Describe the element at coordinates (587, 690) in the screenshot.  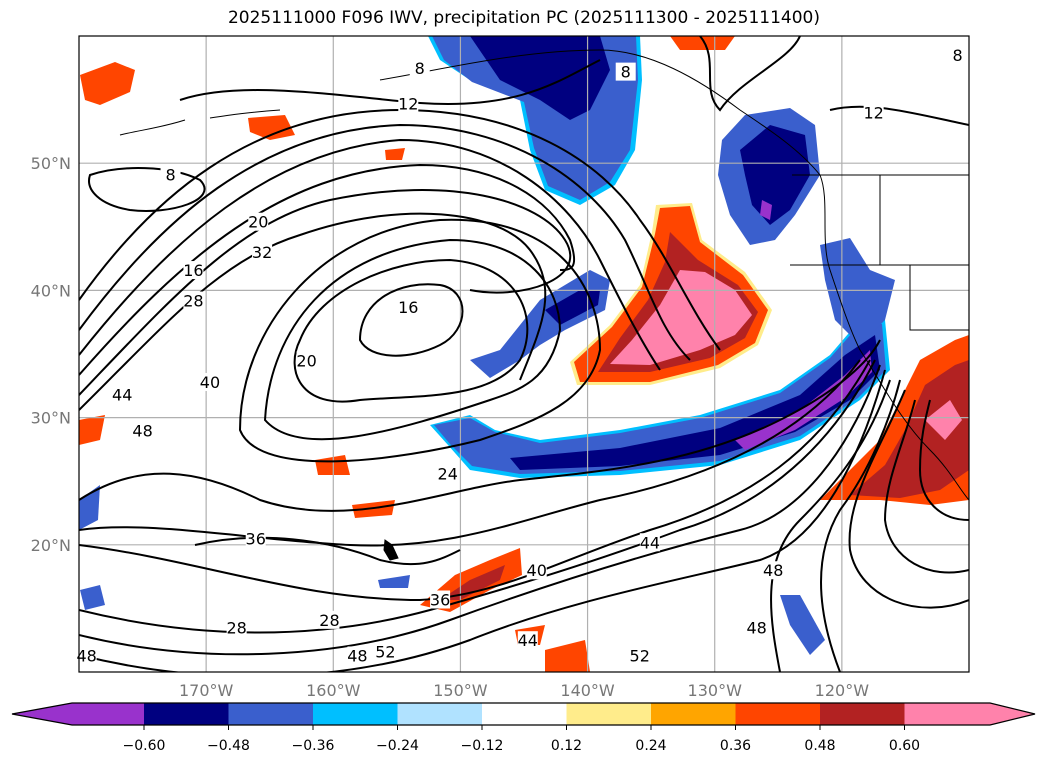
I see `lon-tick-label: 140°W` at that location.